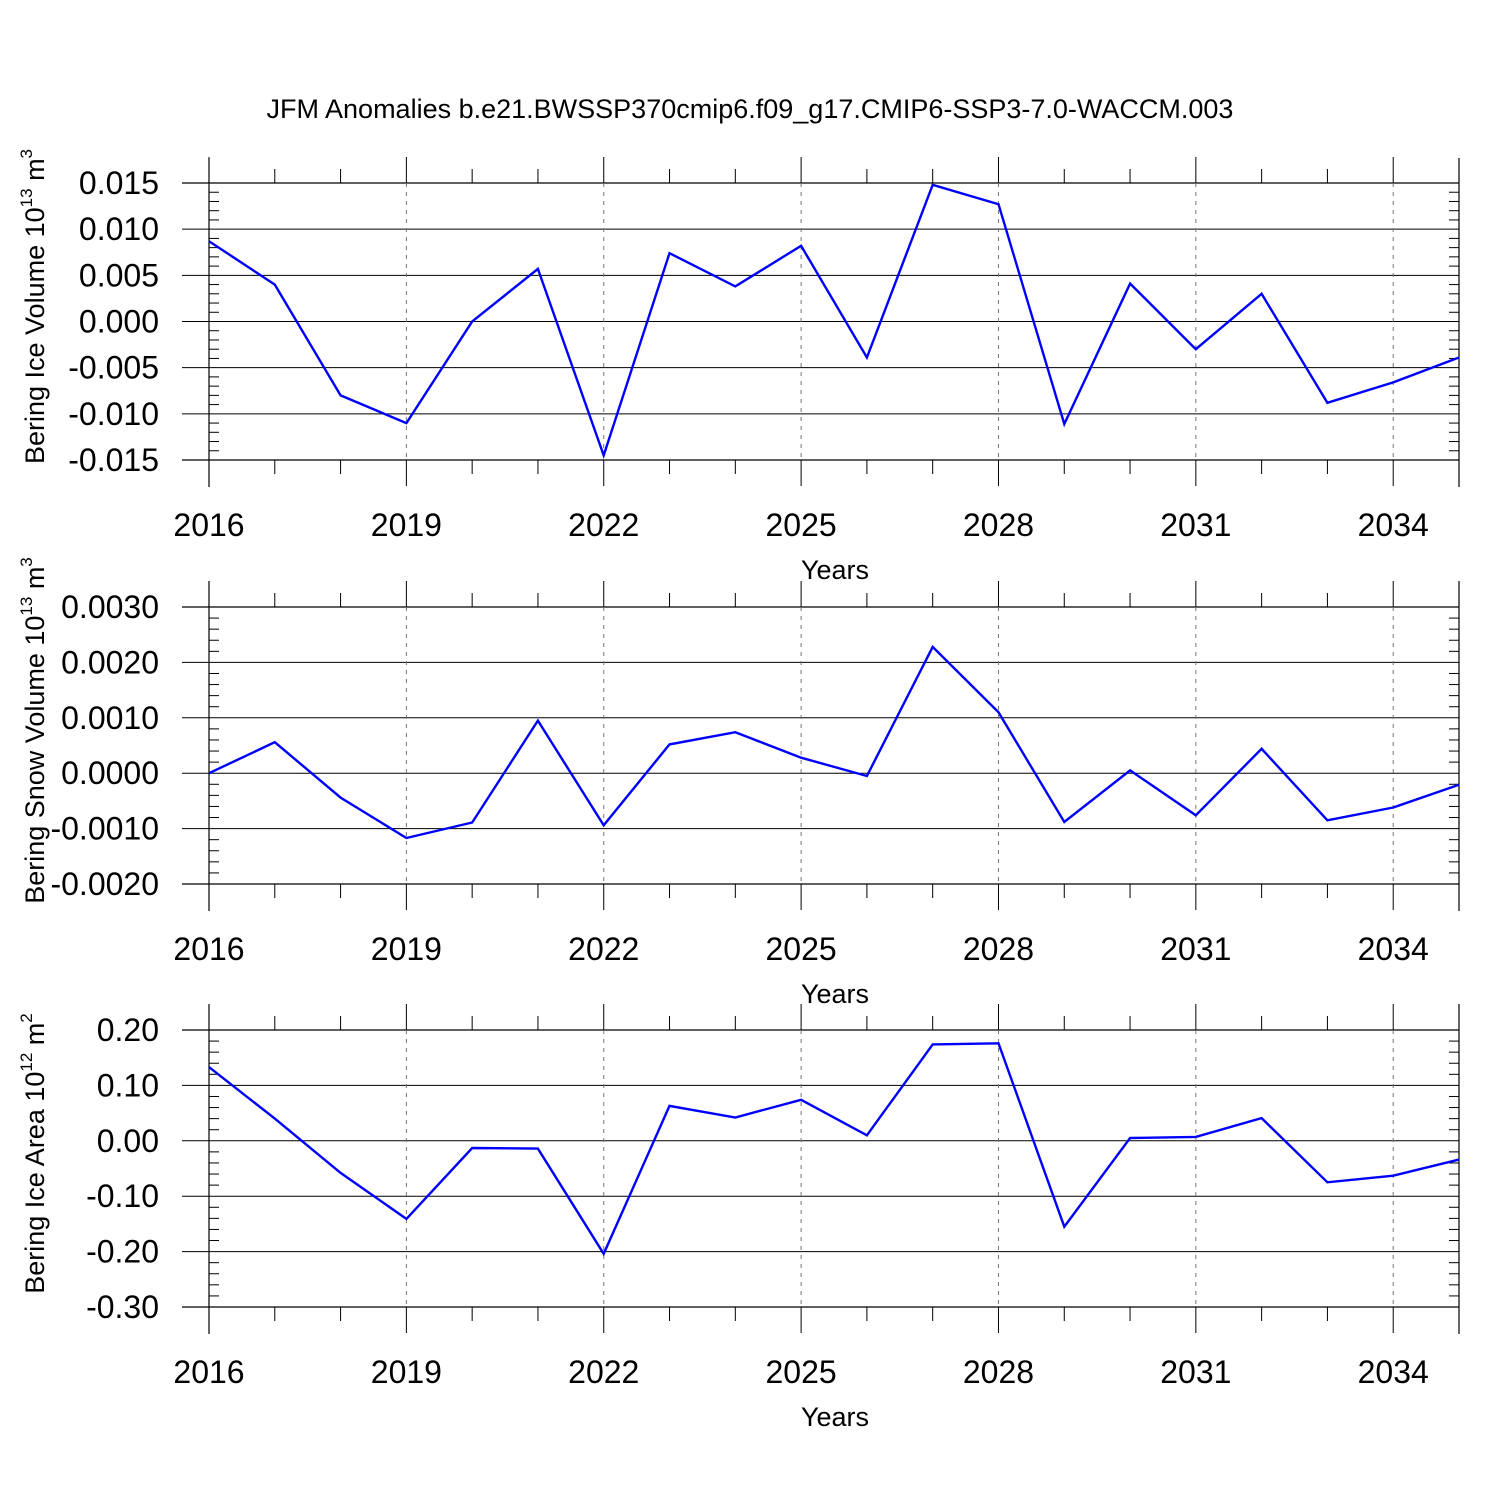 This screenshot has width=1500, height=1500. What do you see at coordinates (122, 1307) in the screenshot?
I see `y-tick-label: -0.30` at bounding box center [122, 1307].